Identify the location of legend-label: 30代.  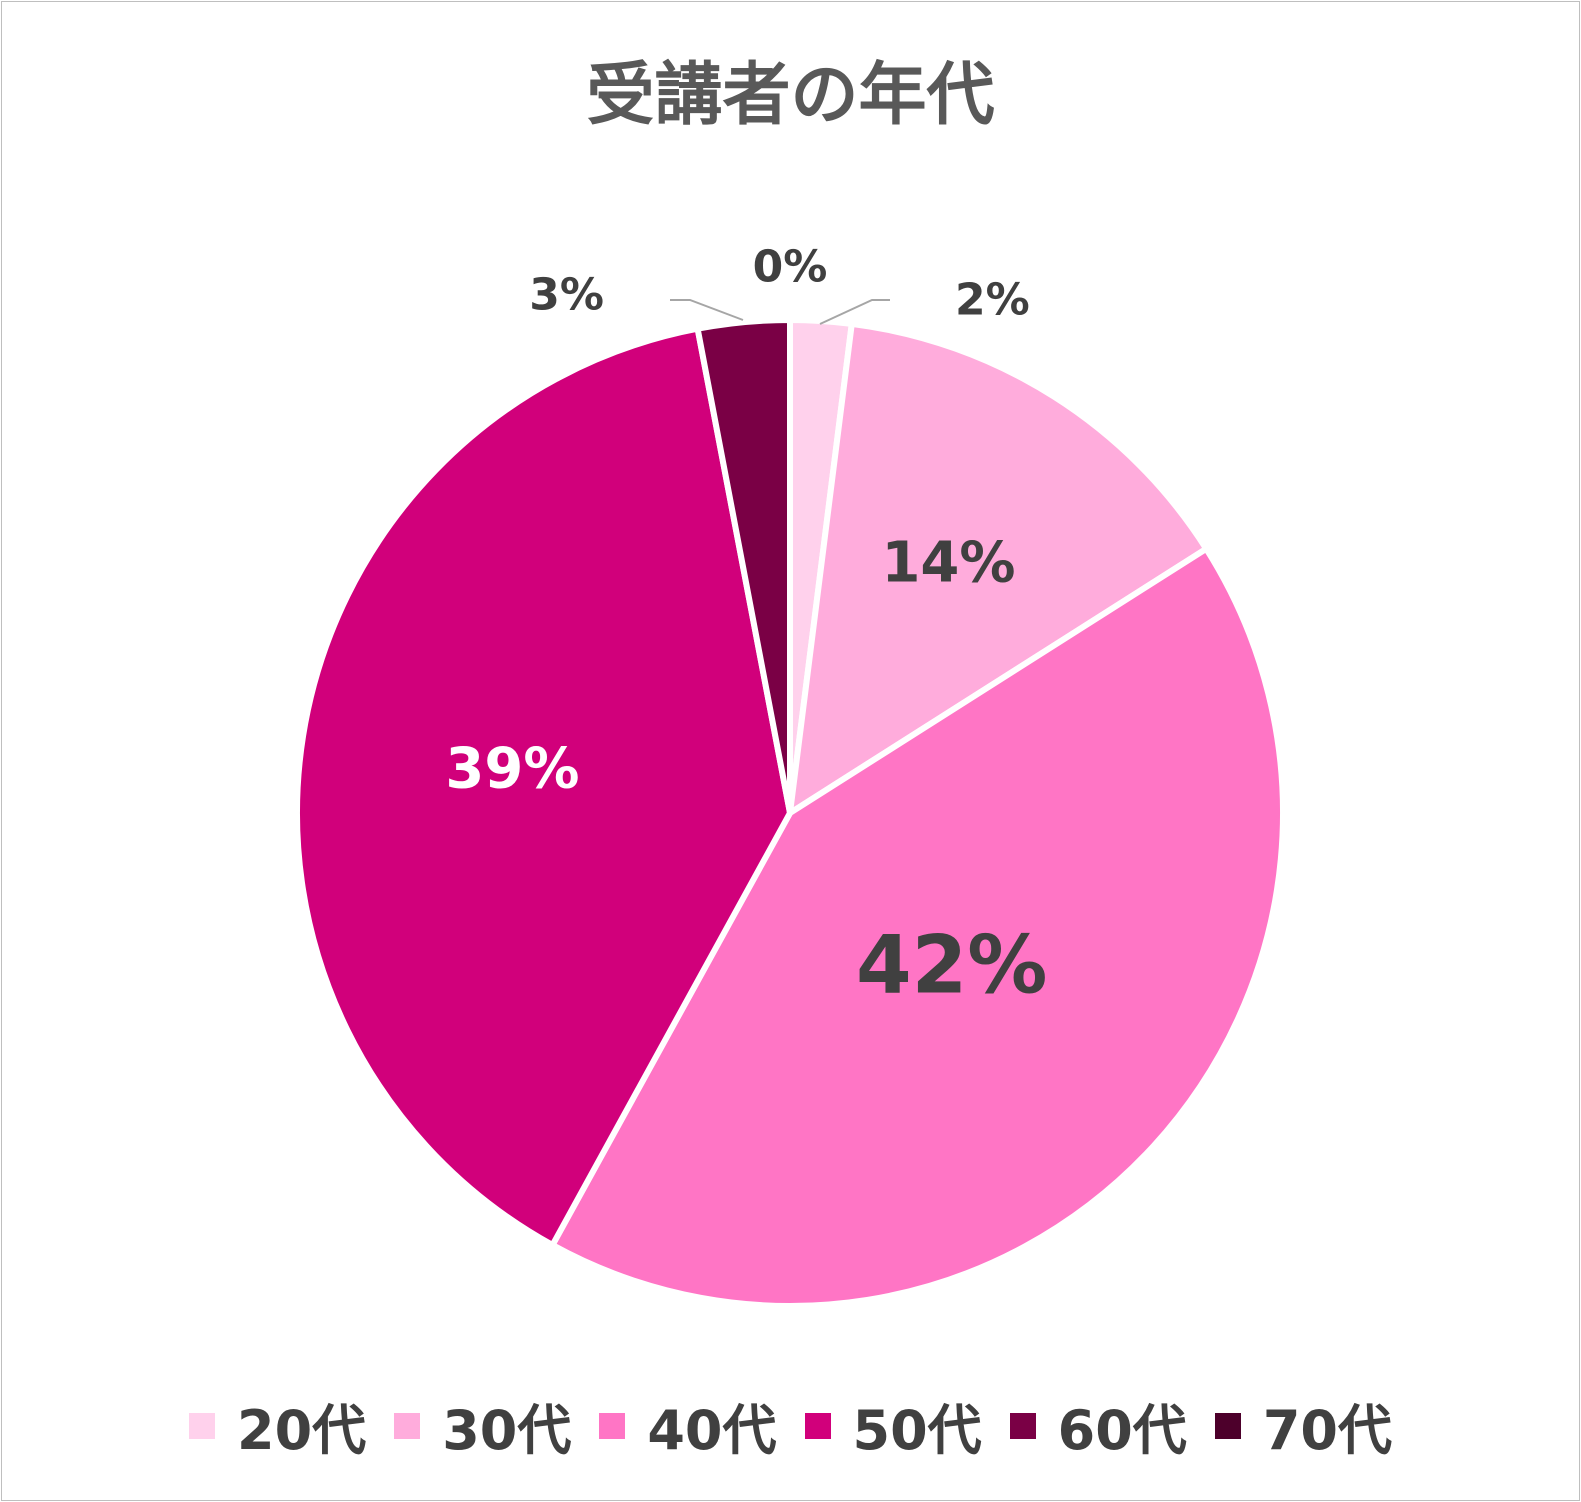
(507, 1430).